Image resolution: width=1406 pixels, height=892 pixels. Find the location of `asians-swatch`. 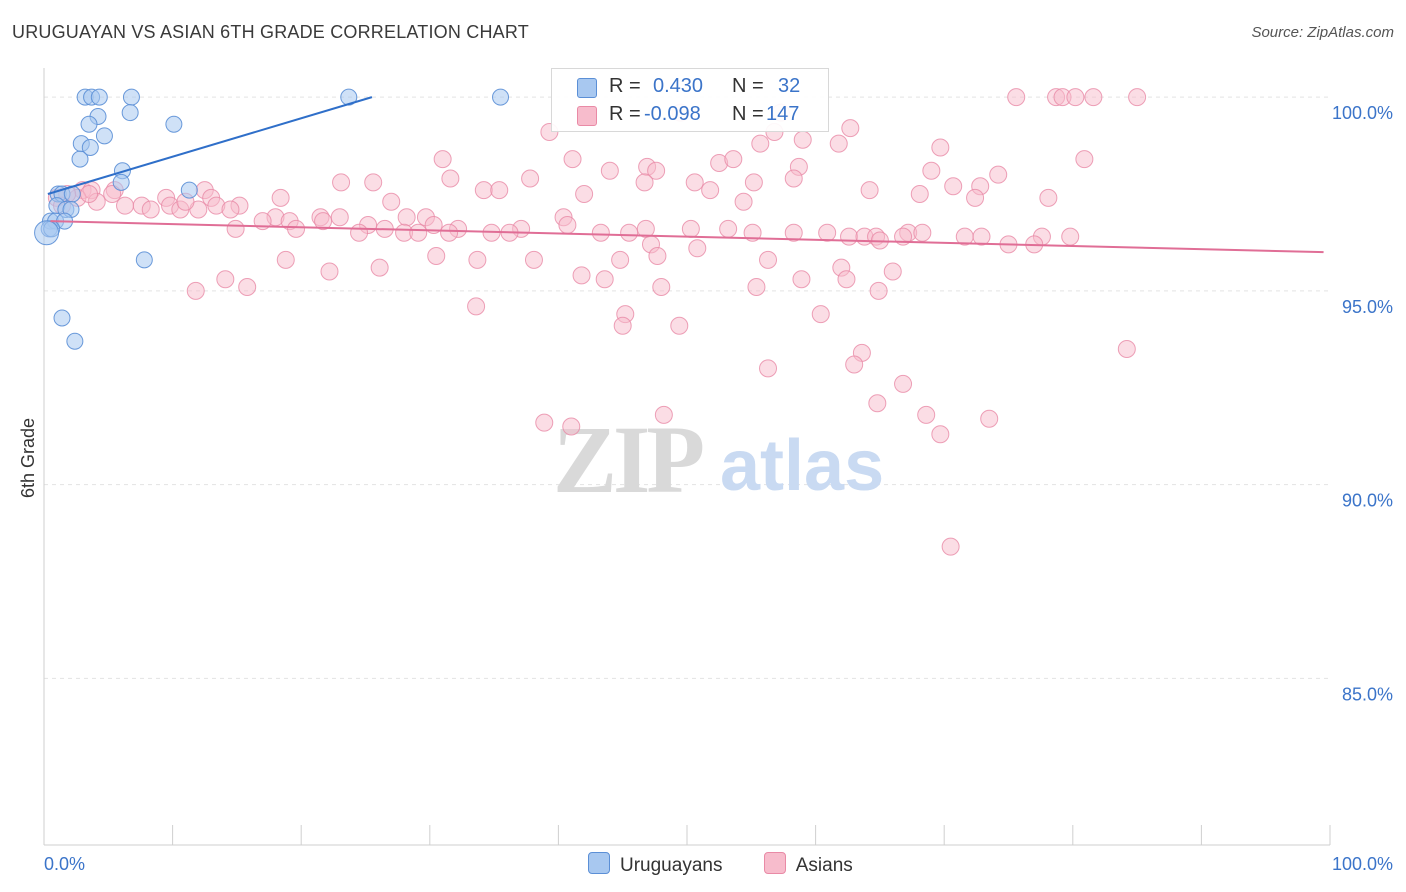

asians-swatch is located at coordinates (587, 116).